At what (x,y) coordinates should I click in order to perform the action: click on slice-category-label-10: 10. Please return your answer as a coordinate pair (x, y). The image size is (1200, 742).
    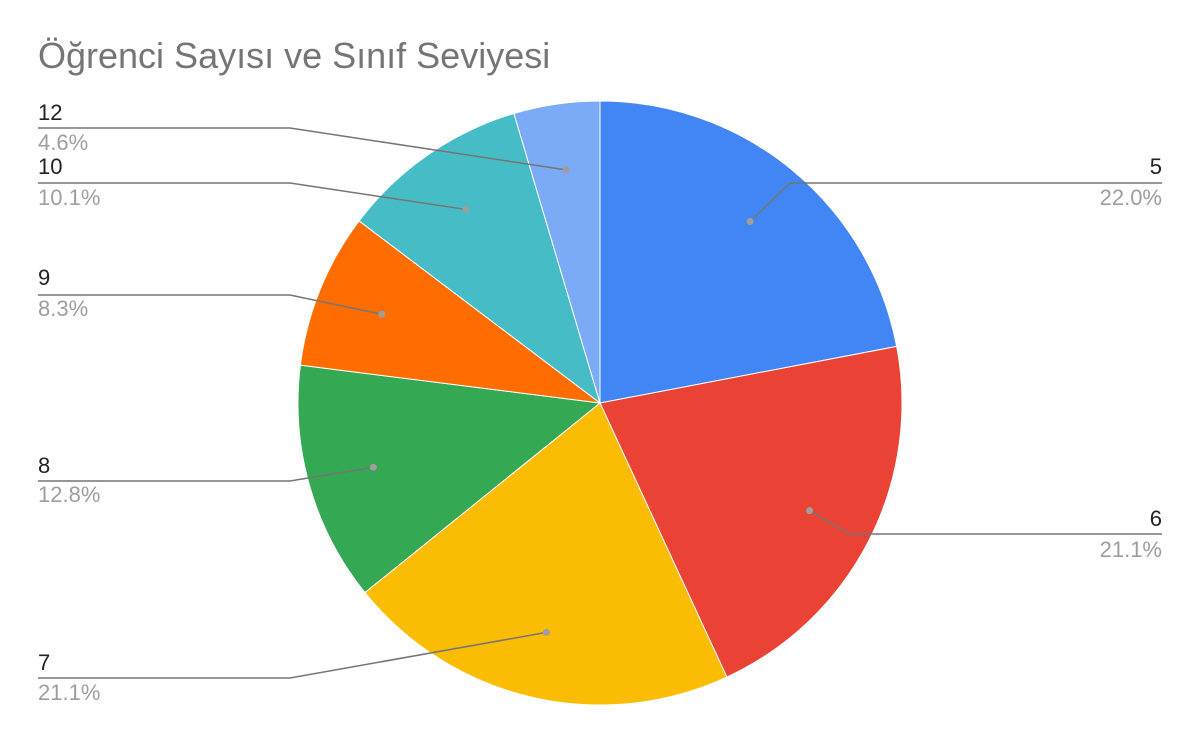
    Looking at the image, I should click on (50, 166).